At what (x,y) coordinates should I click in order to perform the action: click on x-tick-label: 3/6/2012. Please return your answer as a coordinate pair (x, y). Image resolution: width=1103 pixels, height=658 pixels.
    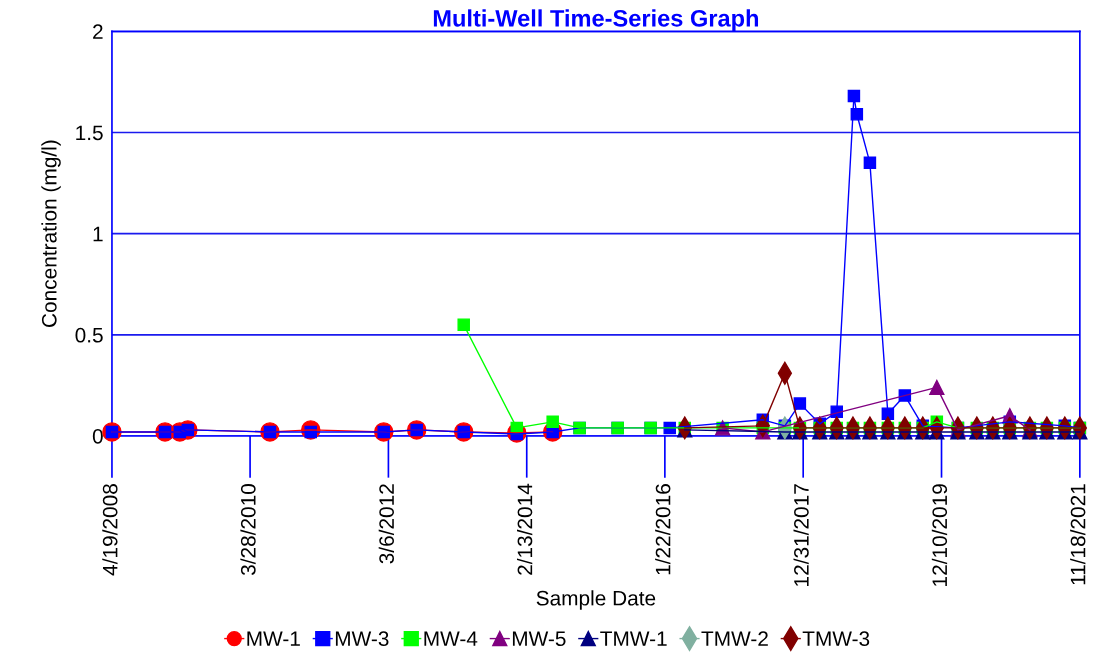
    Looking at the image, I should click on (386, 524).